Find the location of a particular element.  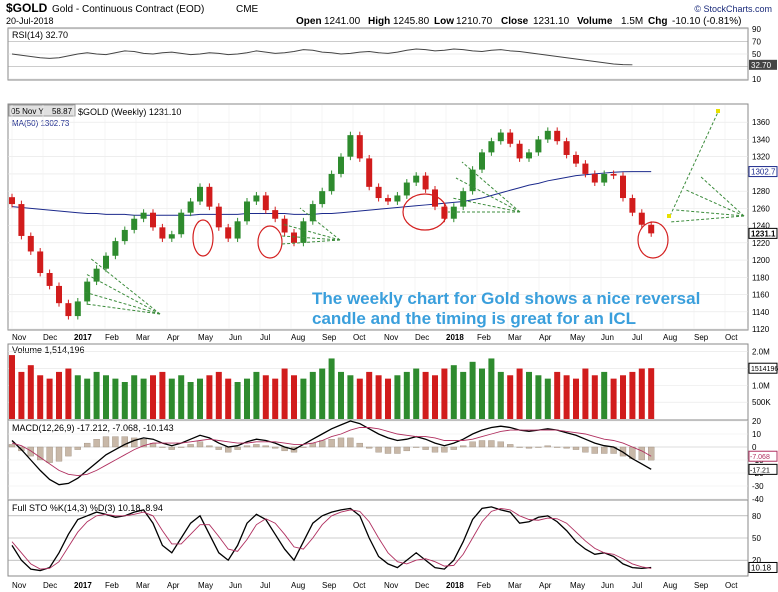

bottom-x-label: May is located at coordinates (205, 585).